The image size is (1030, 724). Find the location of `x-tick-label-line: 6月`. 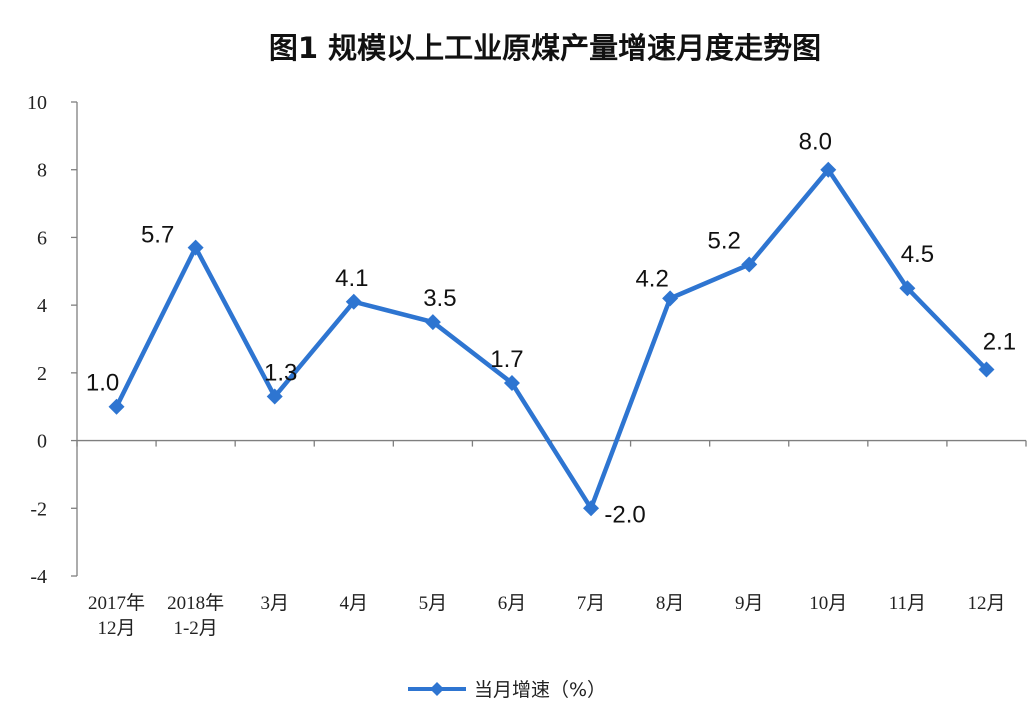

x-tick-label-line: 6月 is located at coordinates (512, 603).